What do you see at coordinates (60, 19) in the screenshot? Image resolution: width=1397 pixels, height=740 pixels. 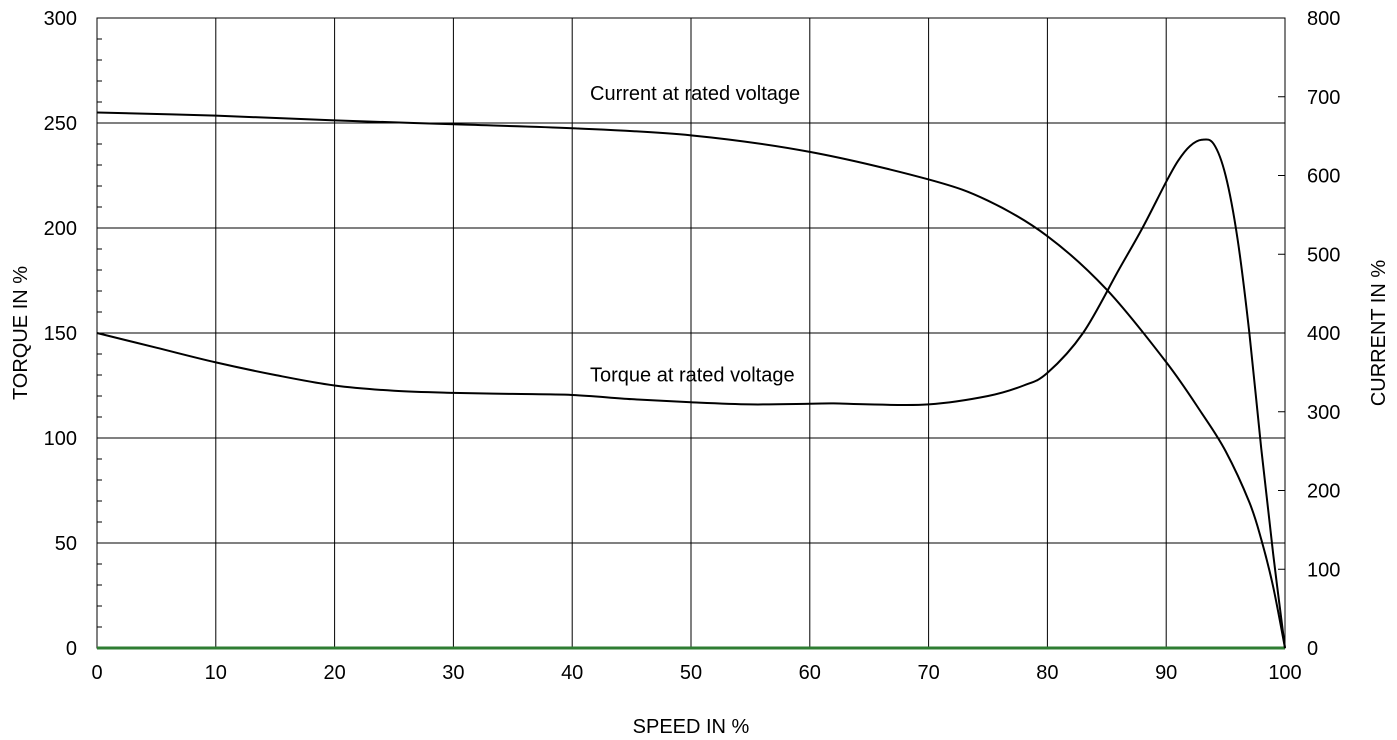 I see `y-tick-label: 300` at bounding box center [60, 19].